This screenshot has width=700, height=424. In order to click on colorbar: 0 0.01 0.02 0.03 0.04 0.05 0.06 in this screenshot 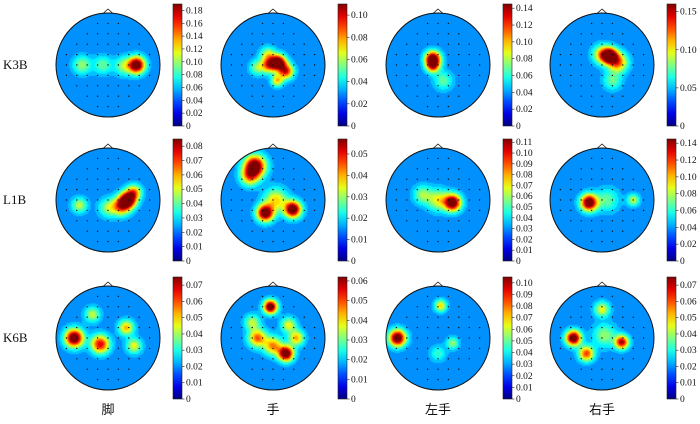, I will do `click(352, 340)`.